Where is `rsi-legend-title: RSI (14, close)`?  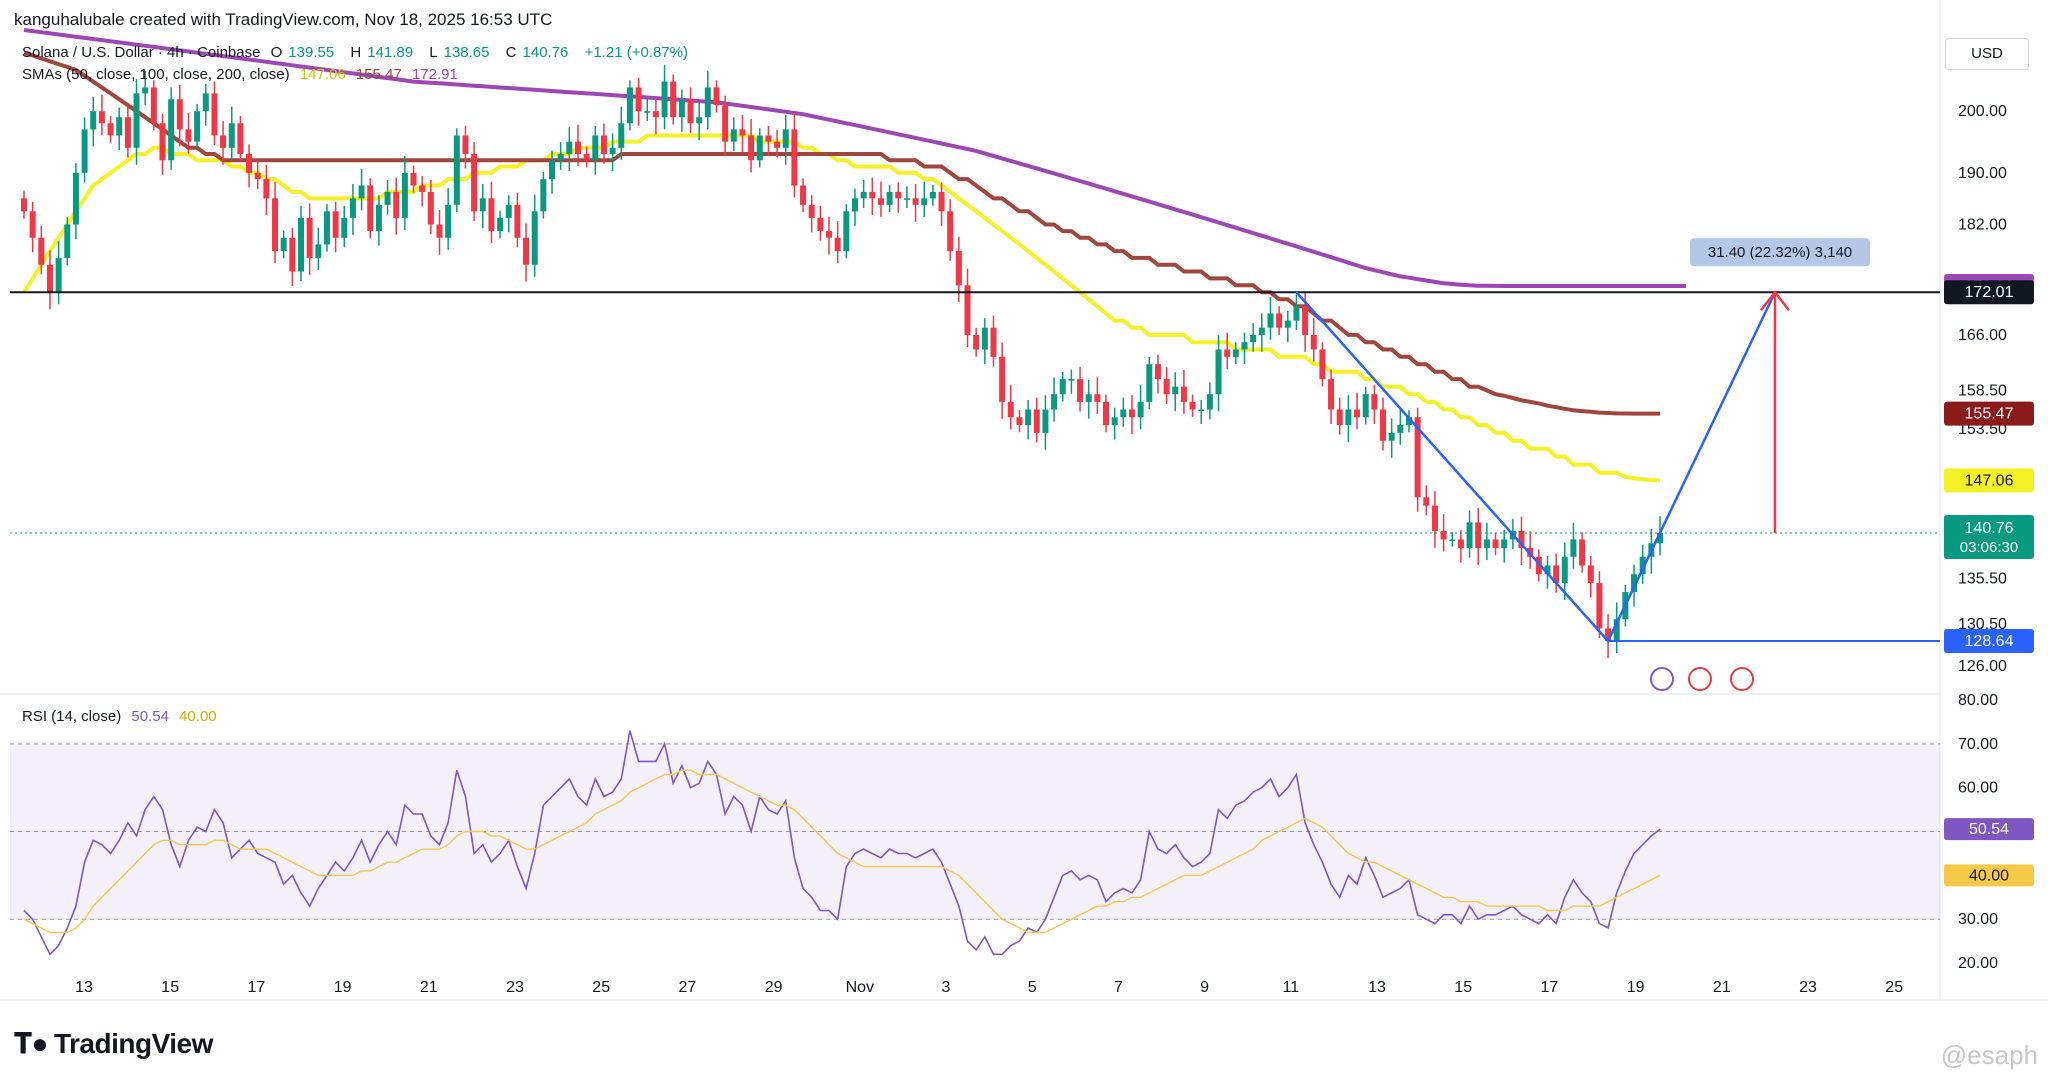
rsi-legend-title: RSI (14, close) is located at coordinates (72, 716).